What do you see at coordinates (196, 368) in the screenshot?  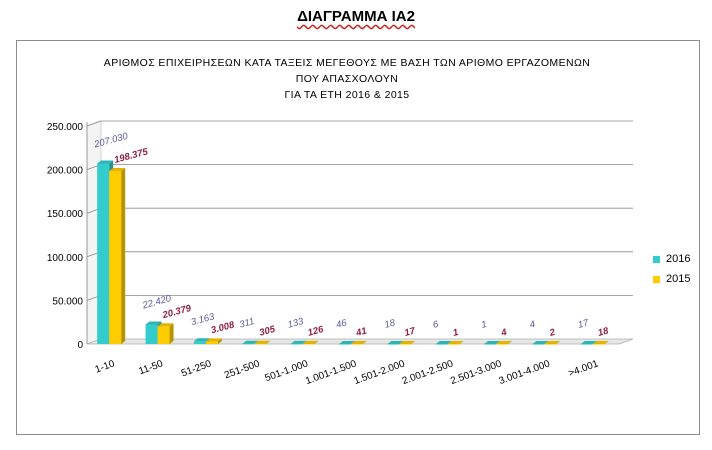 I see `x-tick-label: 51-250` at bounding box center [196, 368].